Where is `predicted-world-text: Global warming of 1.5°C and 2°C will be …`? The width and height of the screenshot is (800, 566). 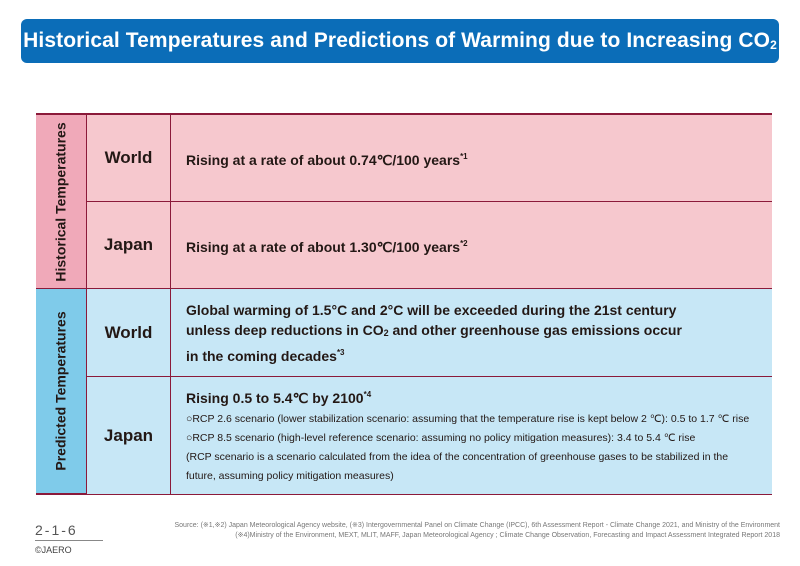 predicted-world-text: Global warming of 1.5°C and 2°C will be … is located at coordinates (434, 332).